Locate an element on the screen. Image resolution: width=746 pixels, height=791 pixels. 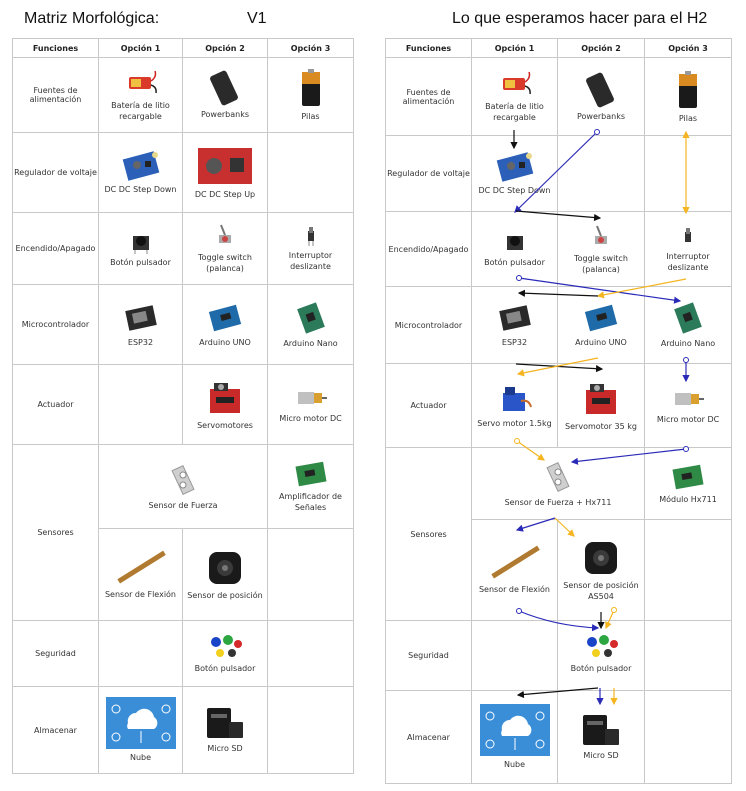
version-label: V1 is located at coordinates (257, 18).